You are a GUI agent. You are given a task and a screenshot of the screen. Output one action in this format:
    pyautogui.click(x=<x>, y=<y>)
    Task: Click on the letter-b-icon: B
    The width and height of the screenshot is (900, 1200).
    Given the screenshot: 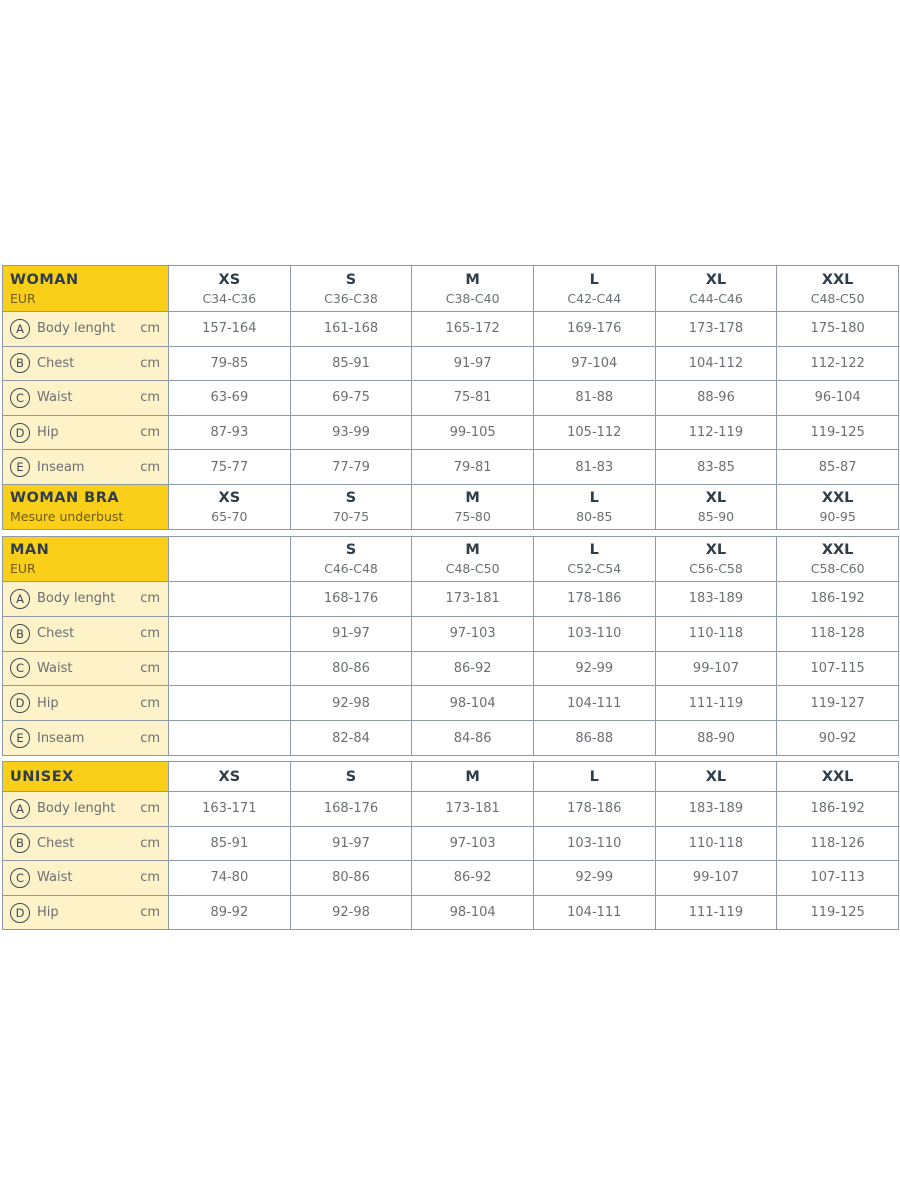 What is the action you would take?
    pyautogui.click(x=20, y=843)
    